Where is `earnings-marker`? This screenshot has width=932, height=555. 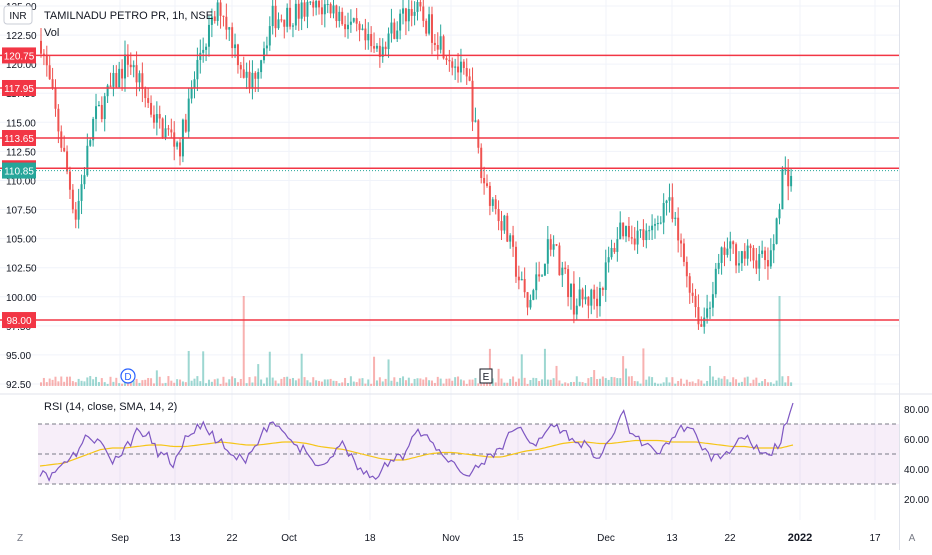
earnings-marker is located at coordinates (486, 376).